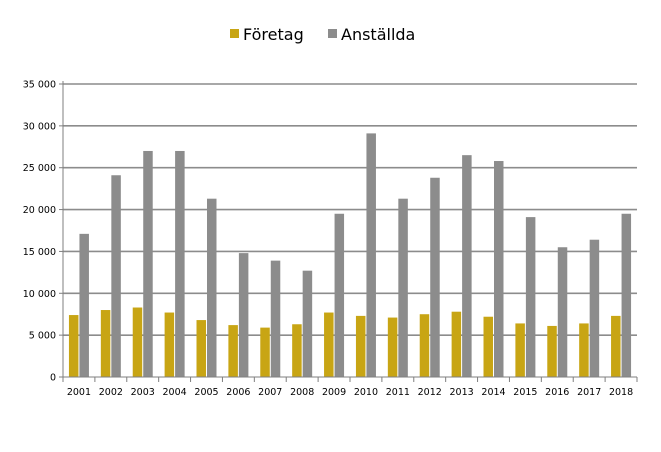  Describe the element at coordinates (39, 210) in the screenshot. I see `y-tick-label: 20 000` at that location.